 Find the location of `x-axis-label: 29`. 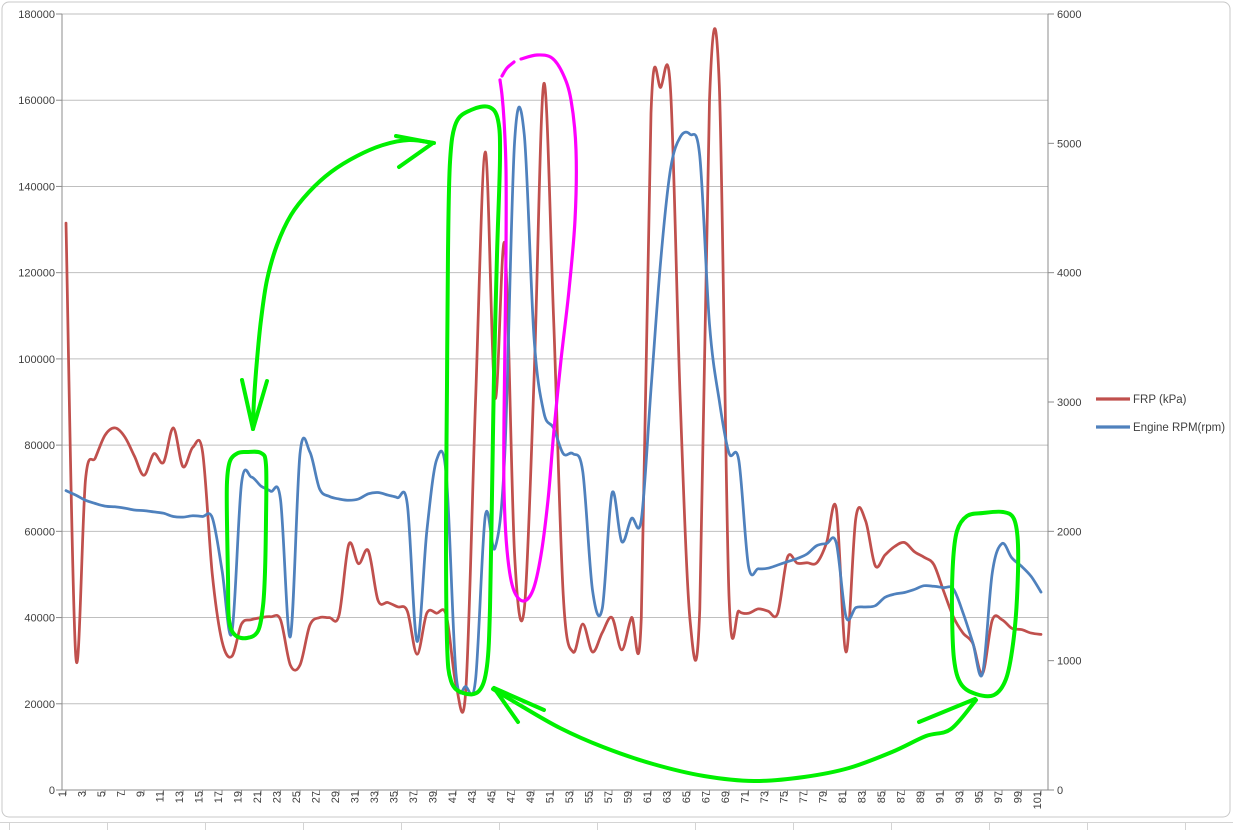

x-axis-label: 29 is located at coordinates (336, 797).